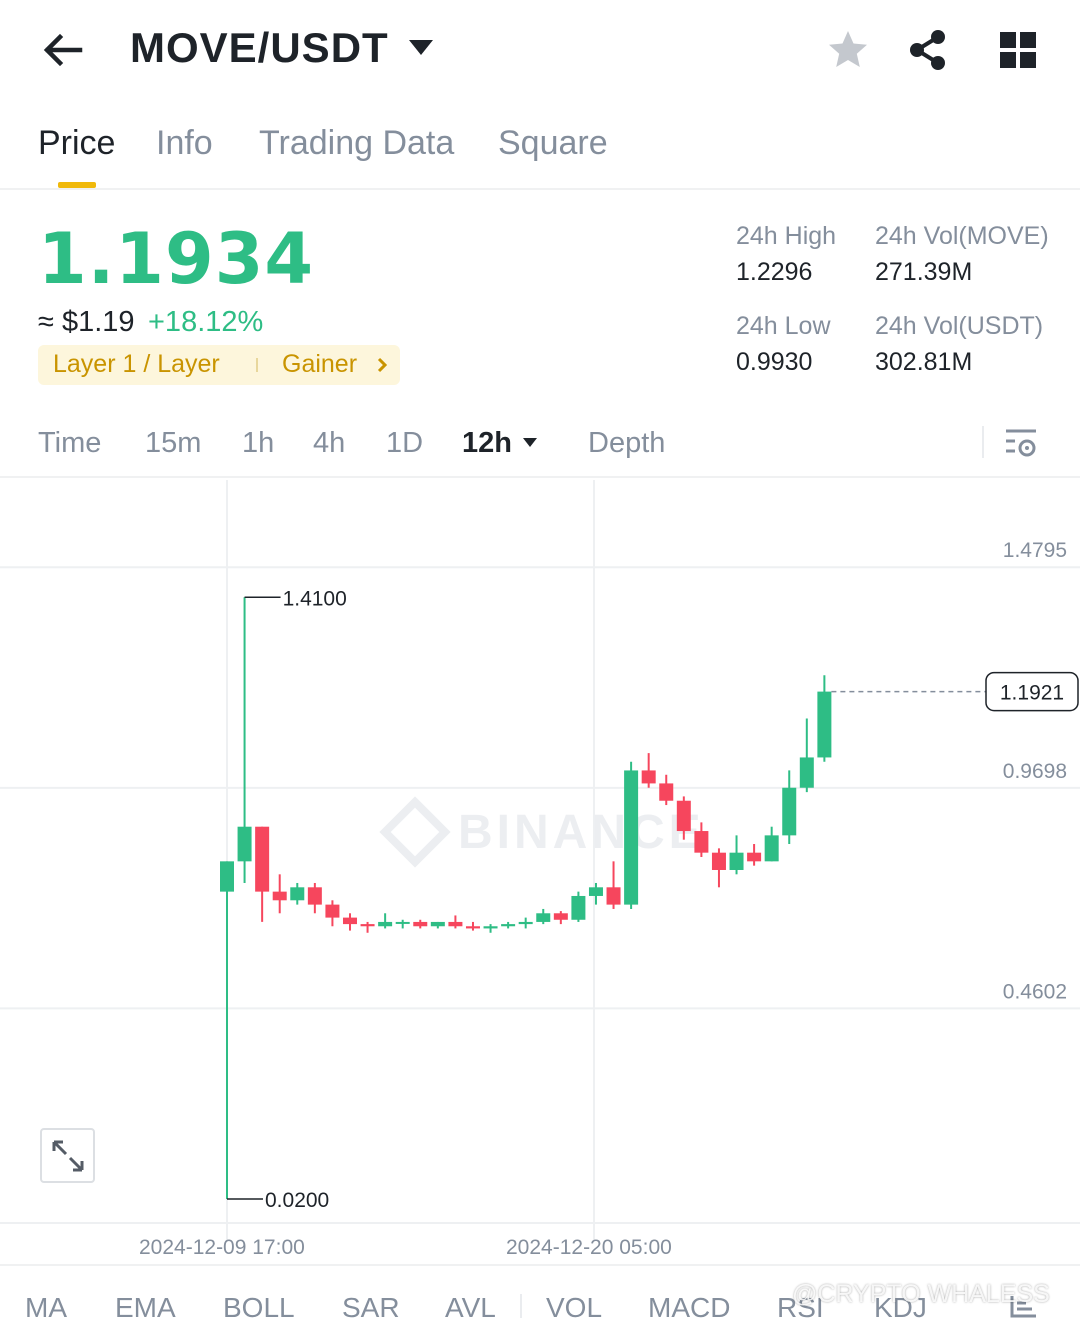 The width and height of the screenshot is (1080, 1318). I want to click on low-label: 24h Low, so click(783, 326).